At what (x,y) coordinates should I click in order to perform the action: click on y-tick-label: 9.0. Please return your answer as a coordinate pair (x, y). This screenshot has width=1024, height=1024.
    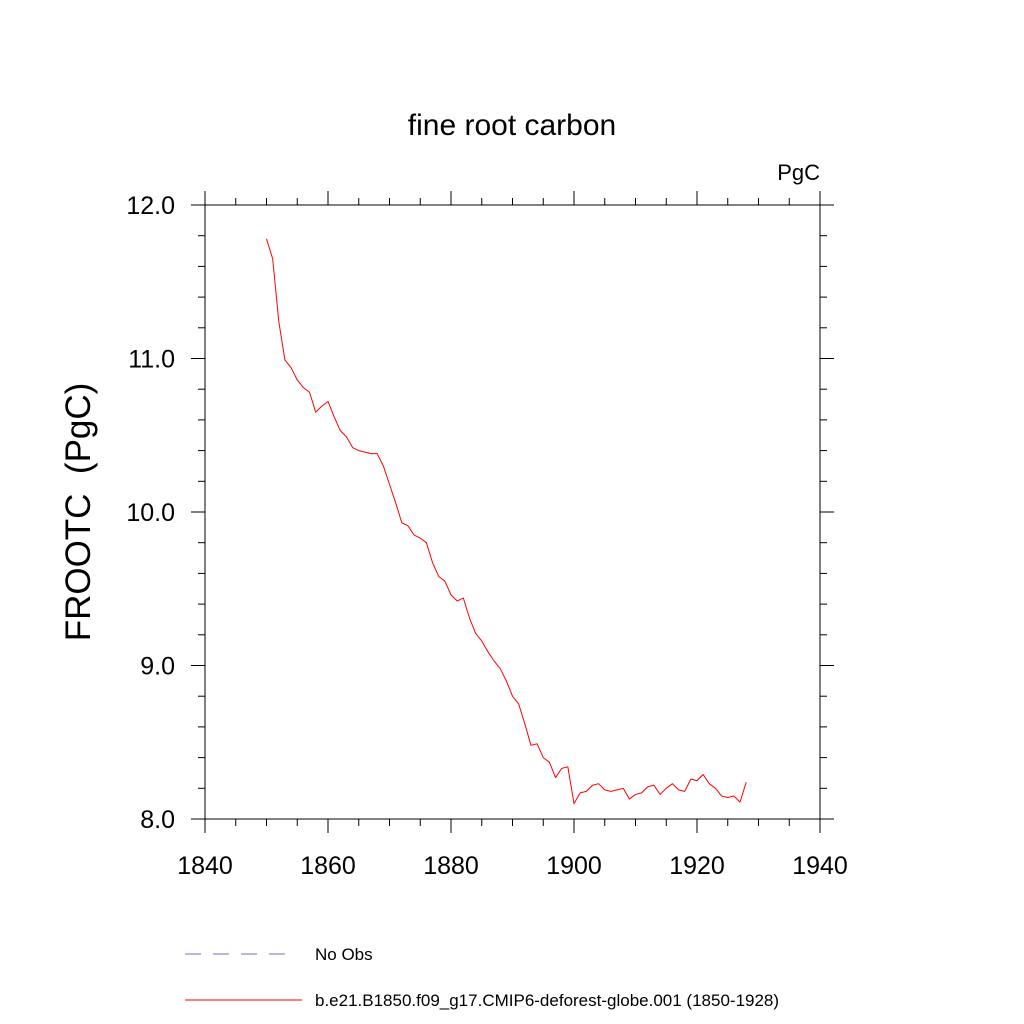
    Looking at the image, I should click on (157, 667).